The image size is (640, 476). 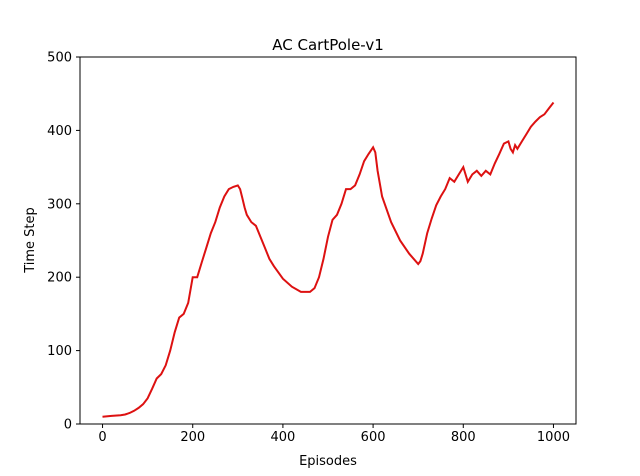 I want to click on x-tick-label: 200, so click(x=192, y=437).